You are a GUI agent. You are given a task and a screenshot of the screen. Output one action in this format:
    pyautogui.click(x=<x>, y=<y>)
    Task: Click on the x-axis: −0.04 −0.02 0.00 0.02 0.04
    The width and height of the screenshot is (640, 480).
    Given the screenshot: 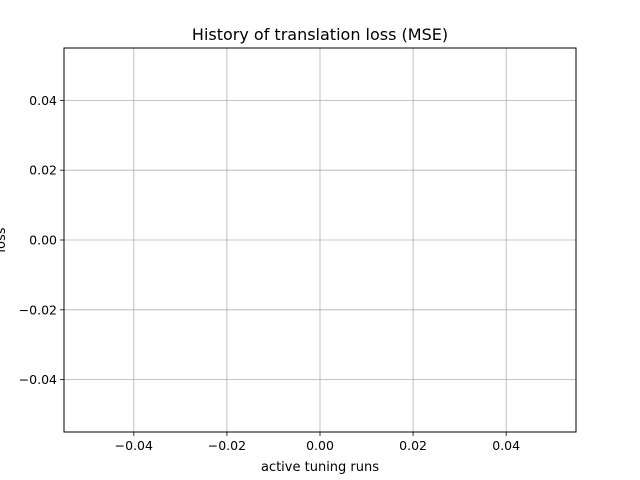 What is the action you would take?
    pyautogui.click(x=317, y=442)
    